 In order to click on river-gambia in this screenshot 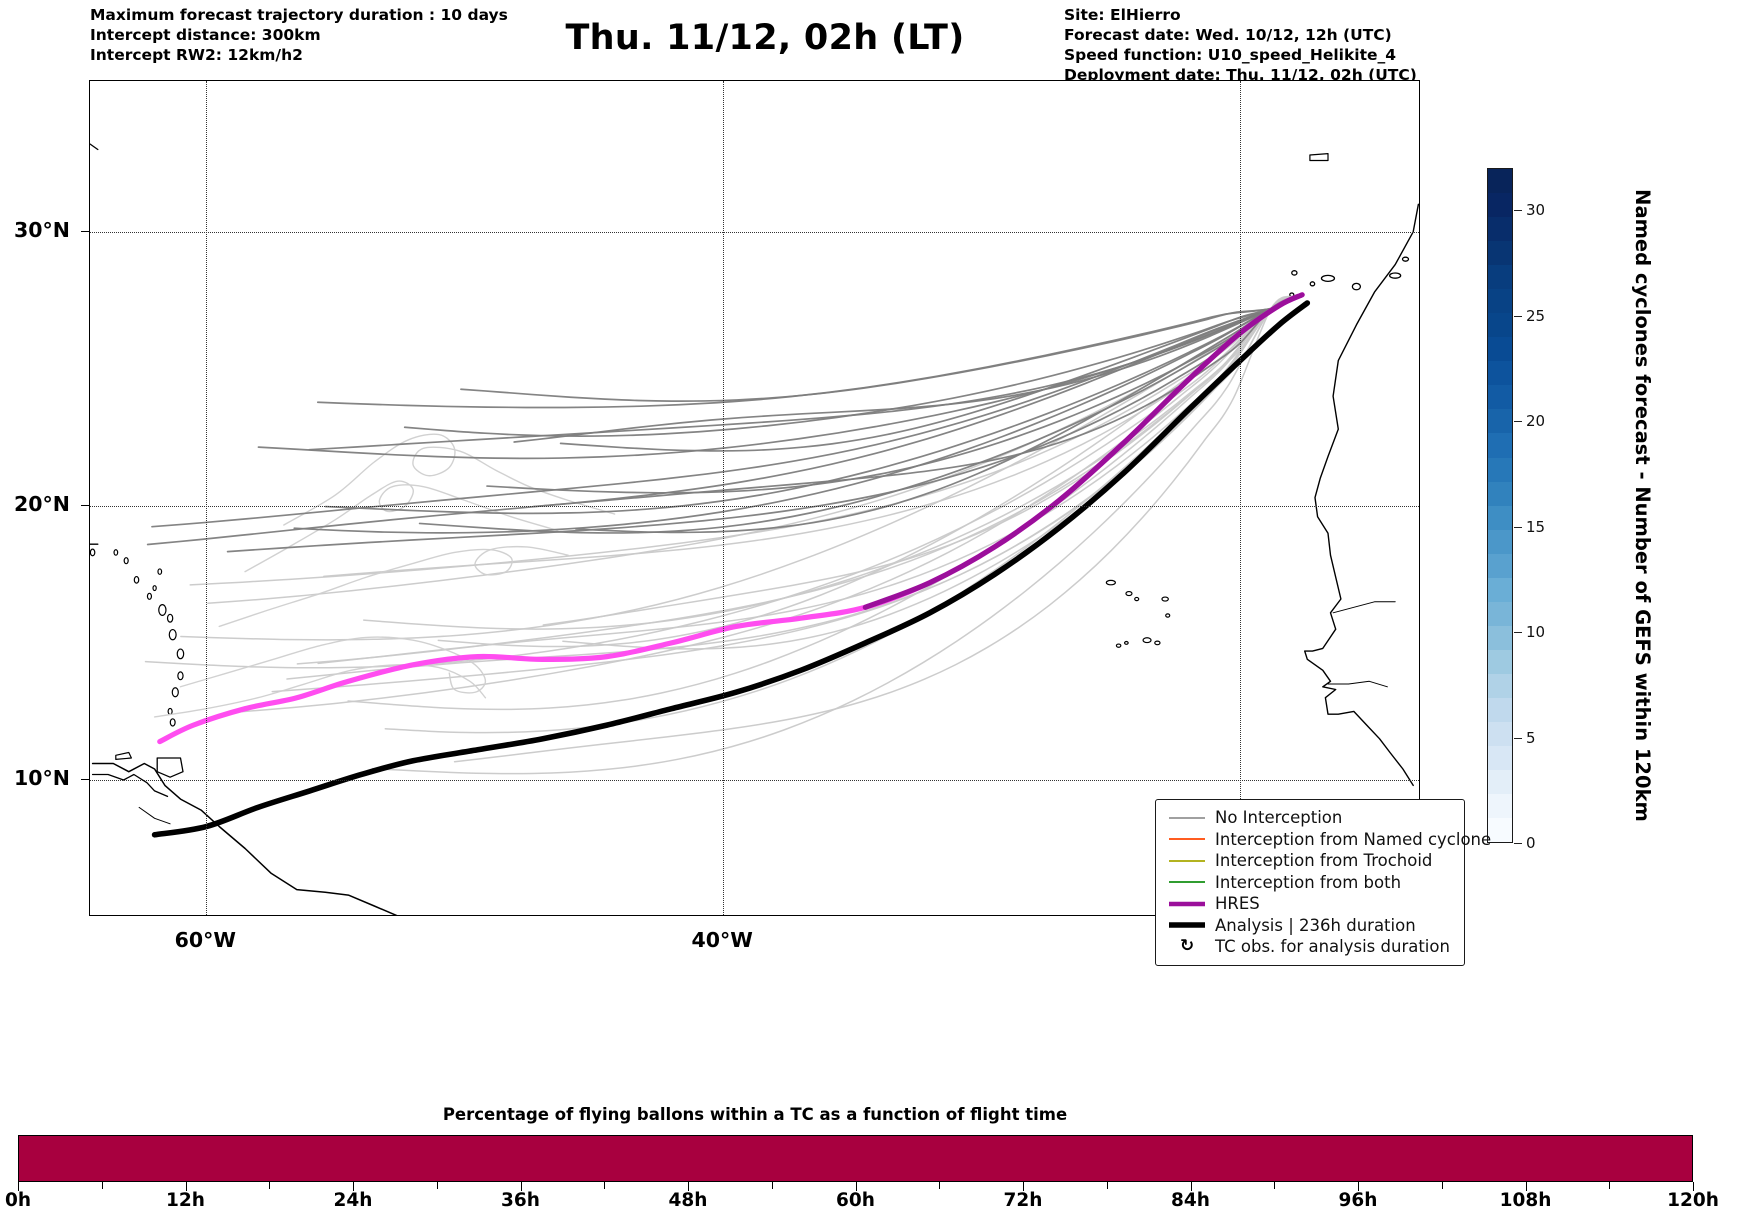, I will do `click(1357, 684)`.